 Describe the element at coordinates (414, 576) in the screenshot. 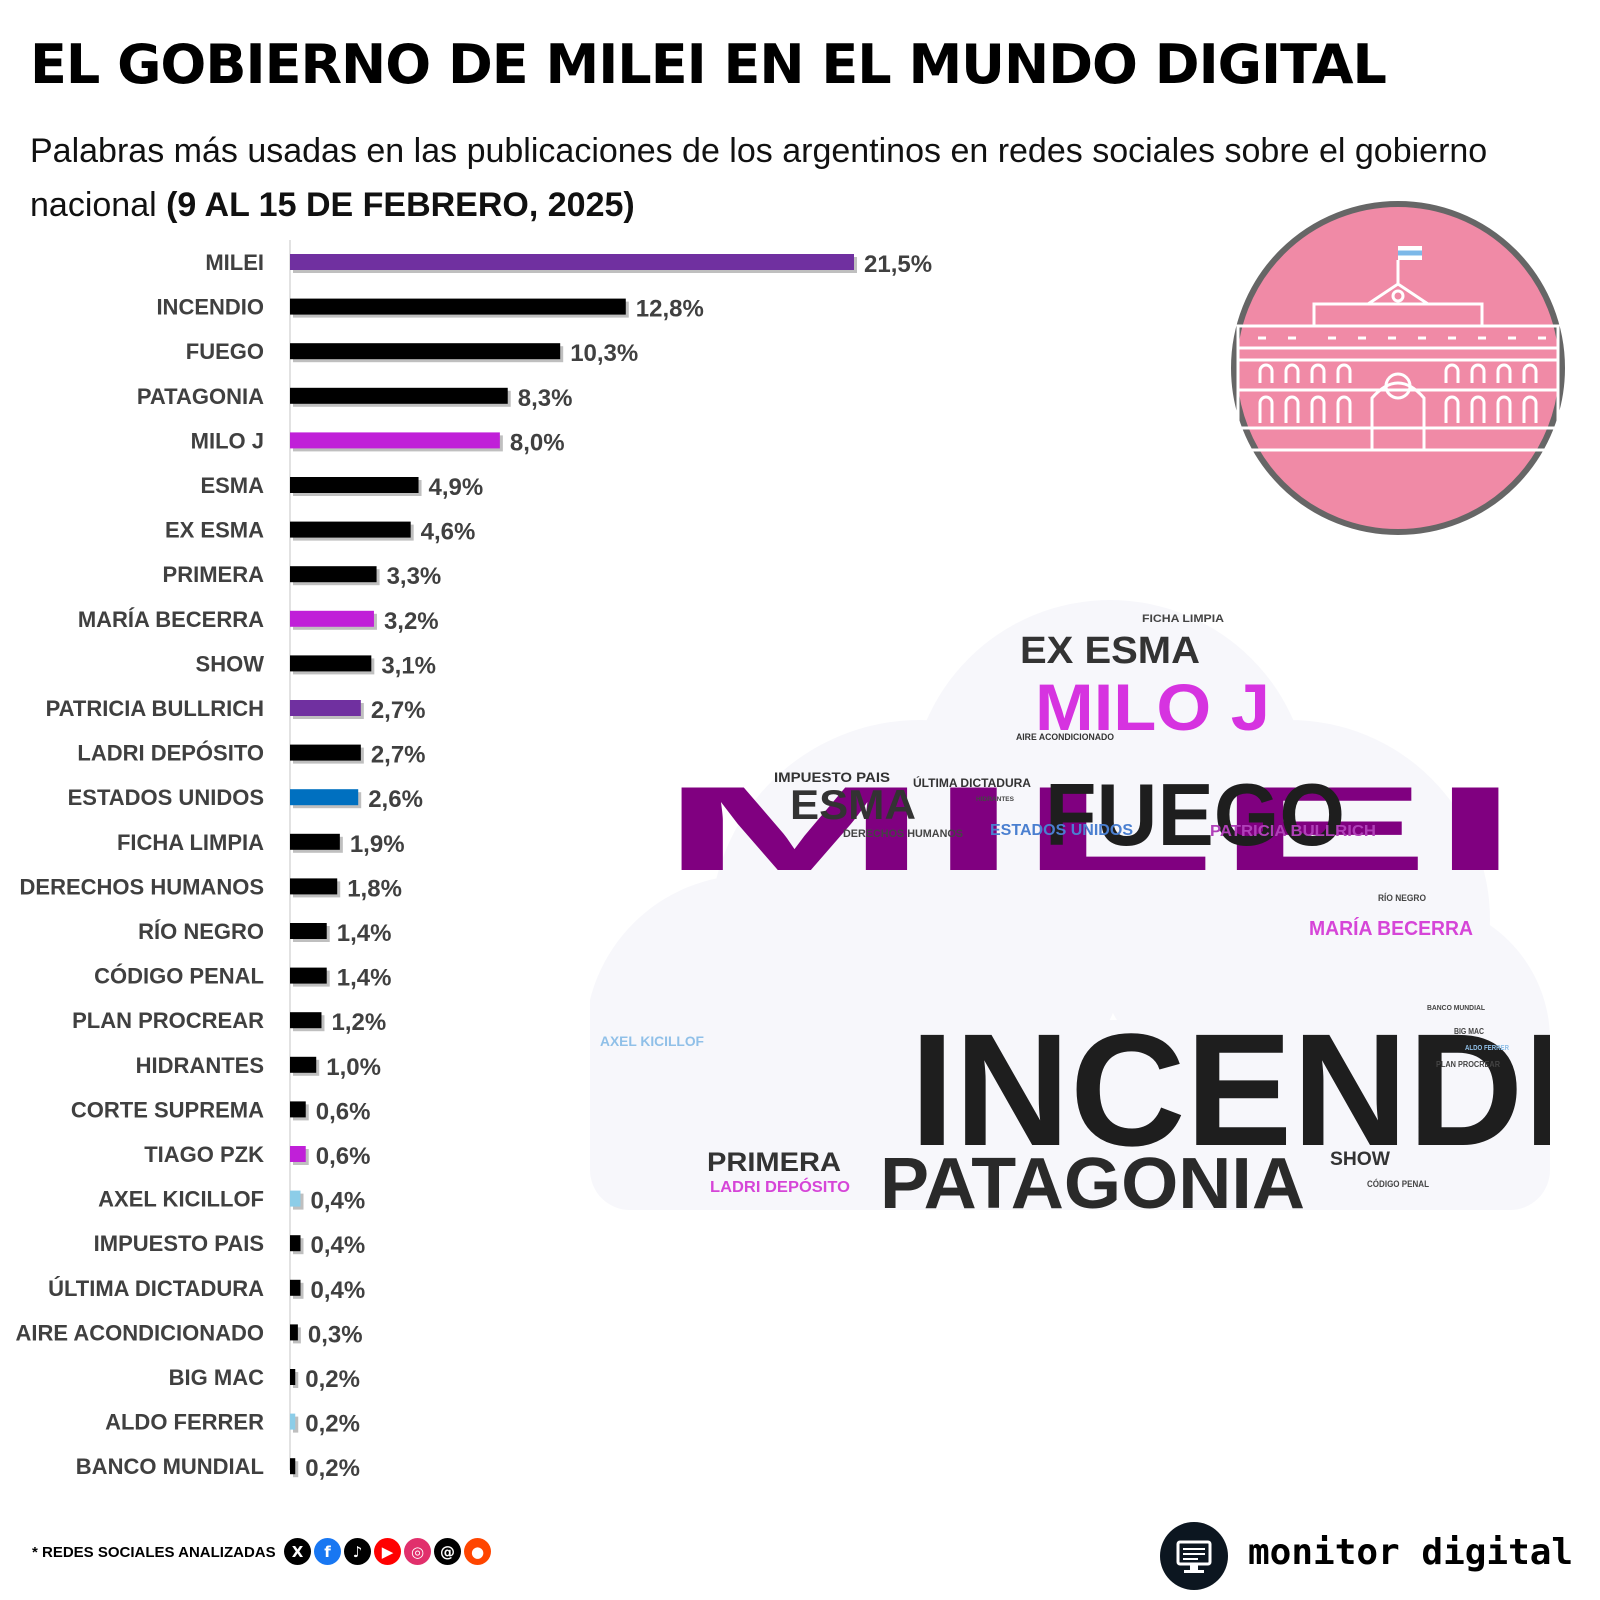

I see `value-label: 3,3%` at that location.